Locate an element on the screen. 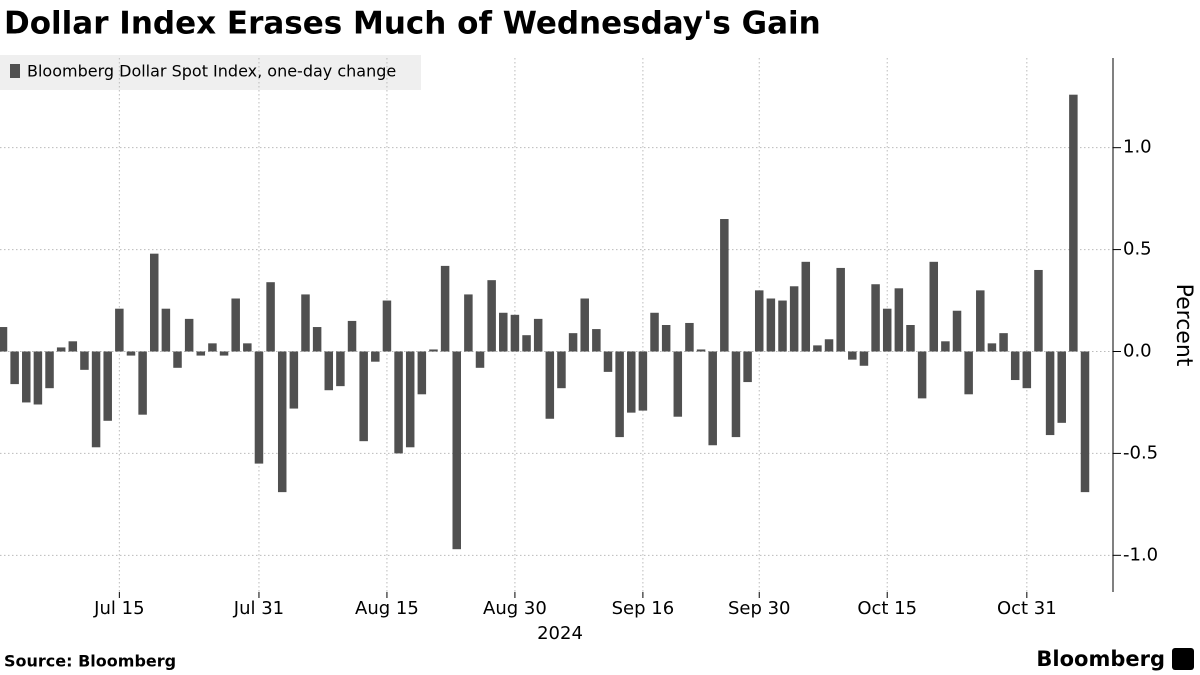 Image resolution: width=1200 pixels, height=675 pixels. legend is located at coordinates (210, 72).